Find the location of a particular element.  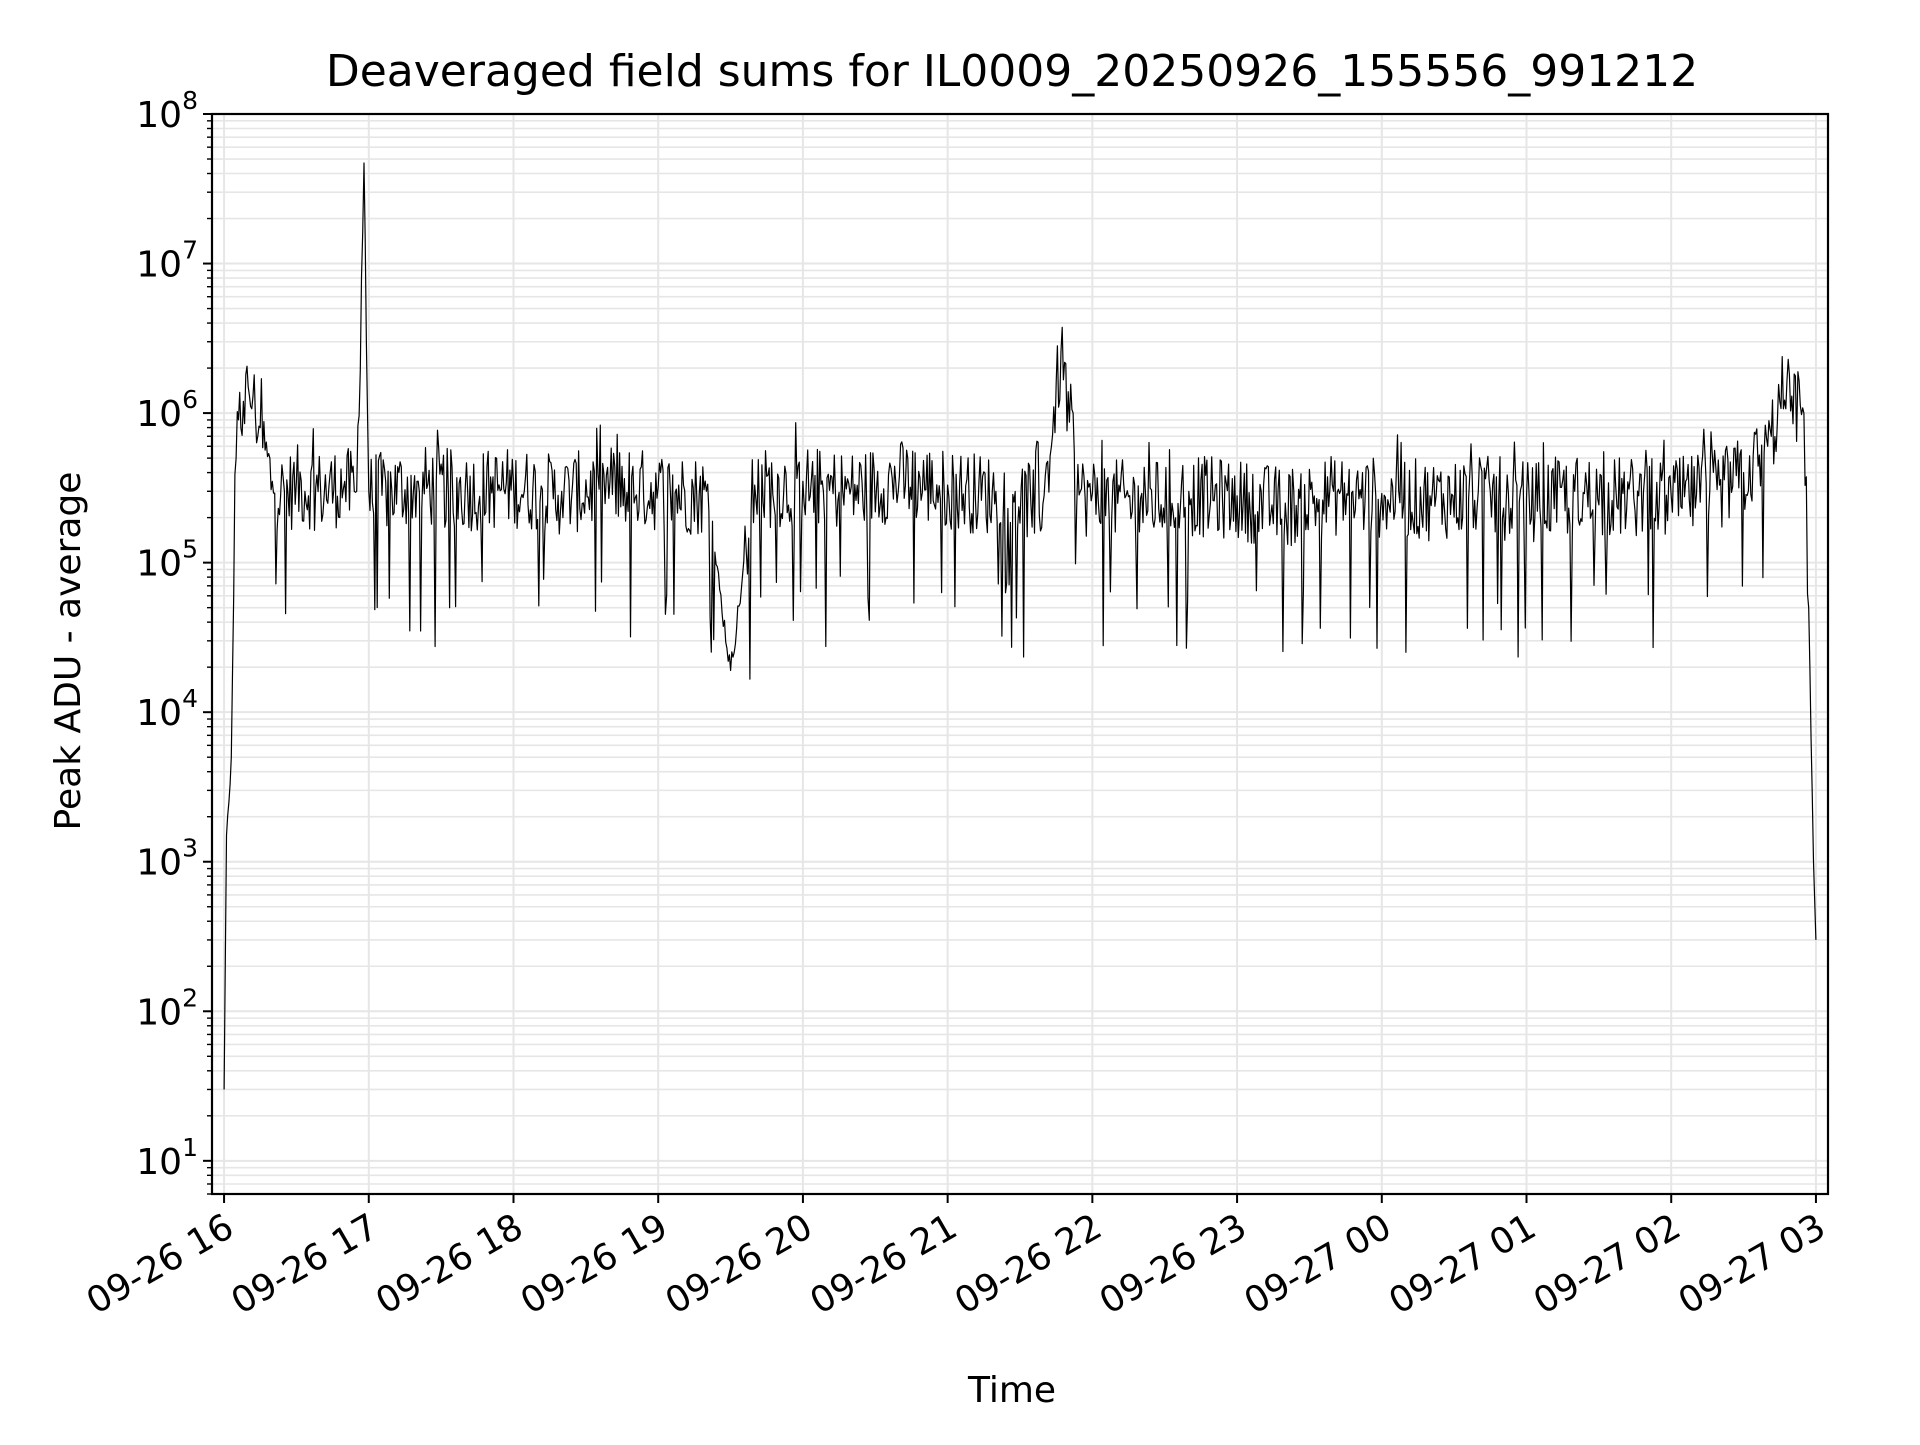

y-tick-label: 10⁵ is located at coordinates (167, 560).